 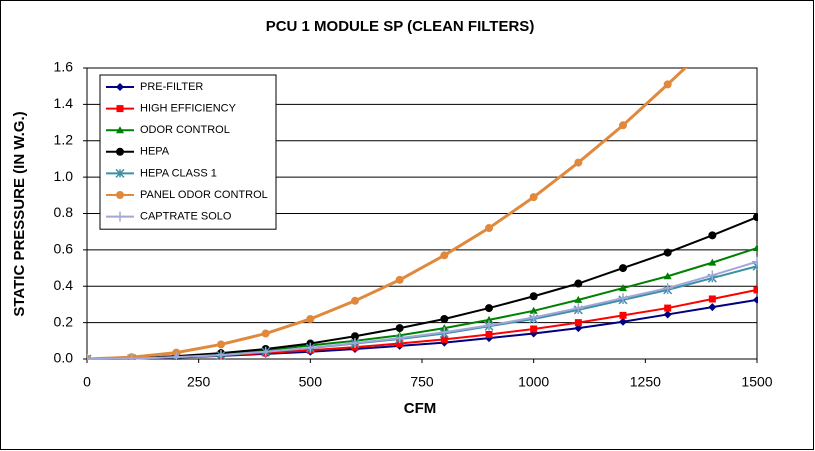 What do you see at coordinates (64, 249) in the screenshot?
I see `y-tick-label: 0.6` at bounding box center [64, 249].